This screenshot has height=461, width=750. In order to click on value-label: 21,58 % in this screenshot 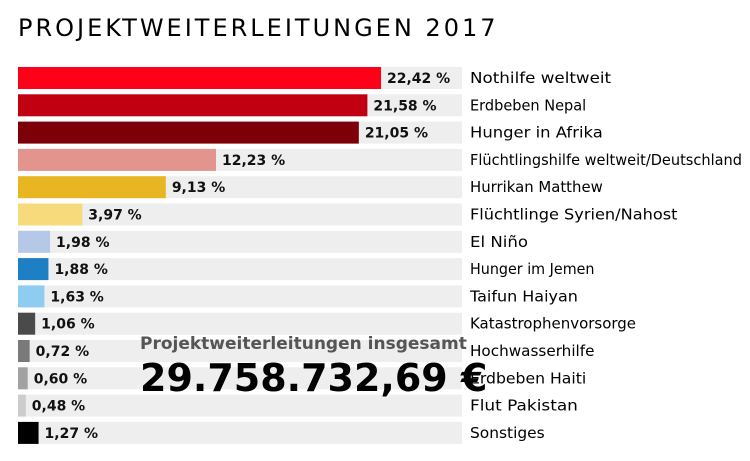, I will do `click(404, 106)`.